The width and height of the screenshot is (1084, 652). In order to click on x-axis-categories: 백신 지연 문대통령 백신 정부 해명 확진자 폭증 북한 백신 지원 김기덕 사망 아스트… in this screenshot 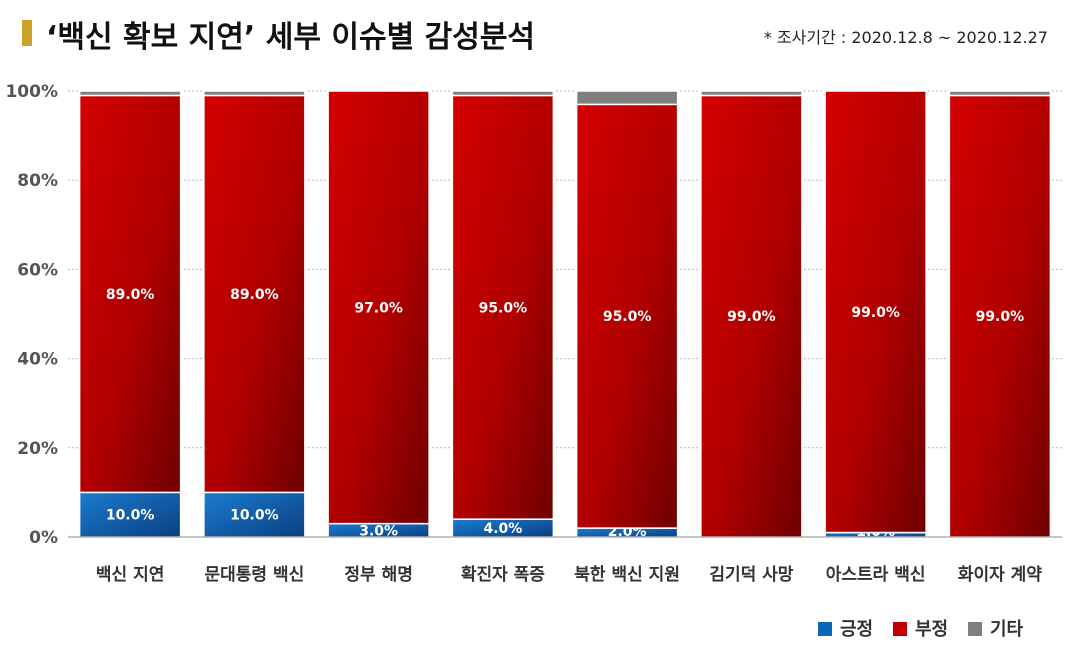, I will do `click(569, 574)`.